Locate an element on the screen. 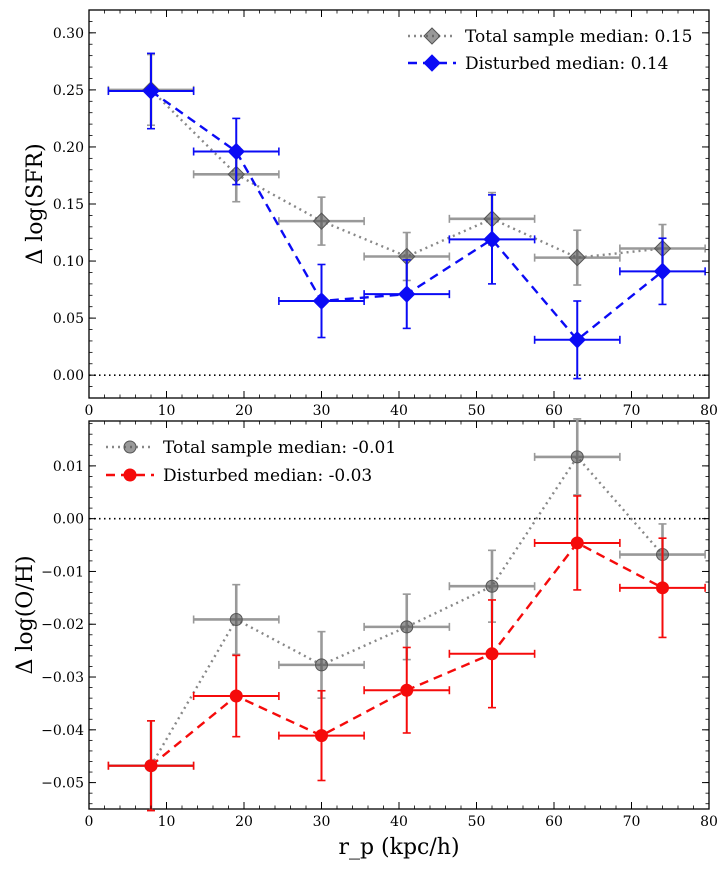  sfr-x-tick-label: 60 is located at coordinates (554, 411).